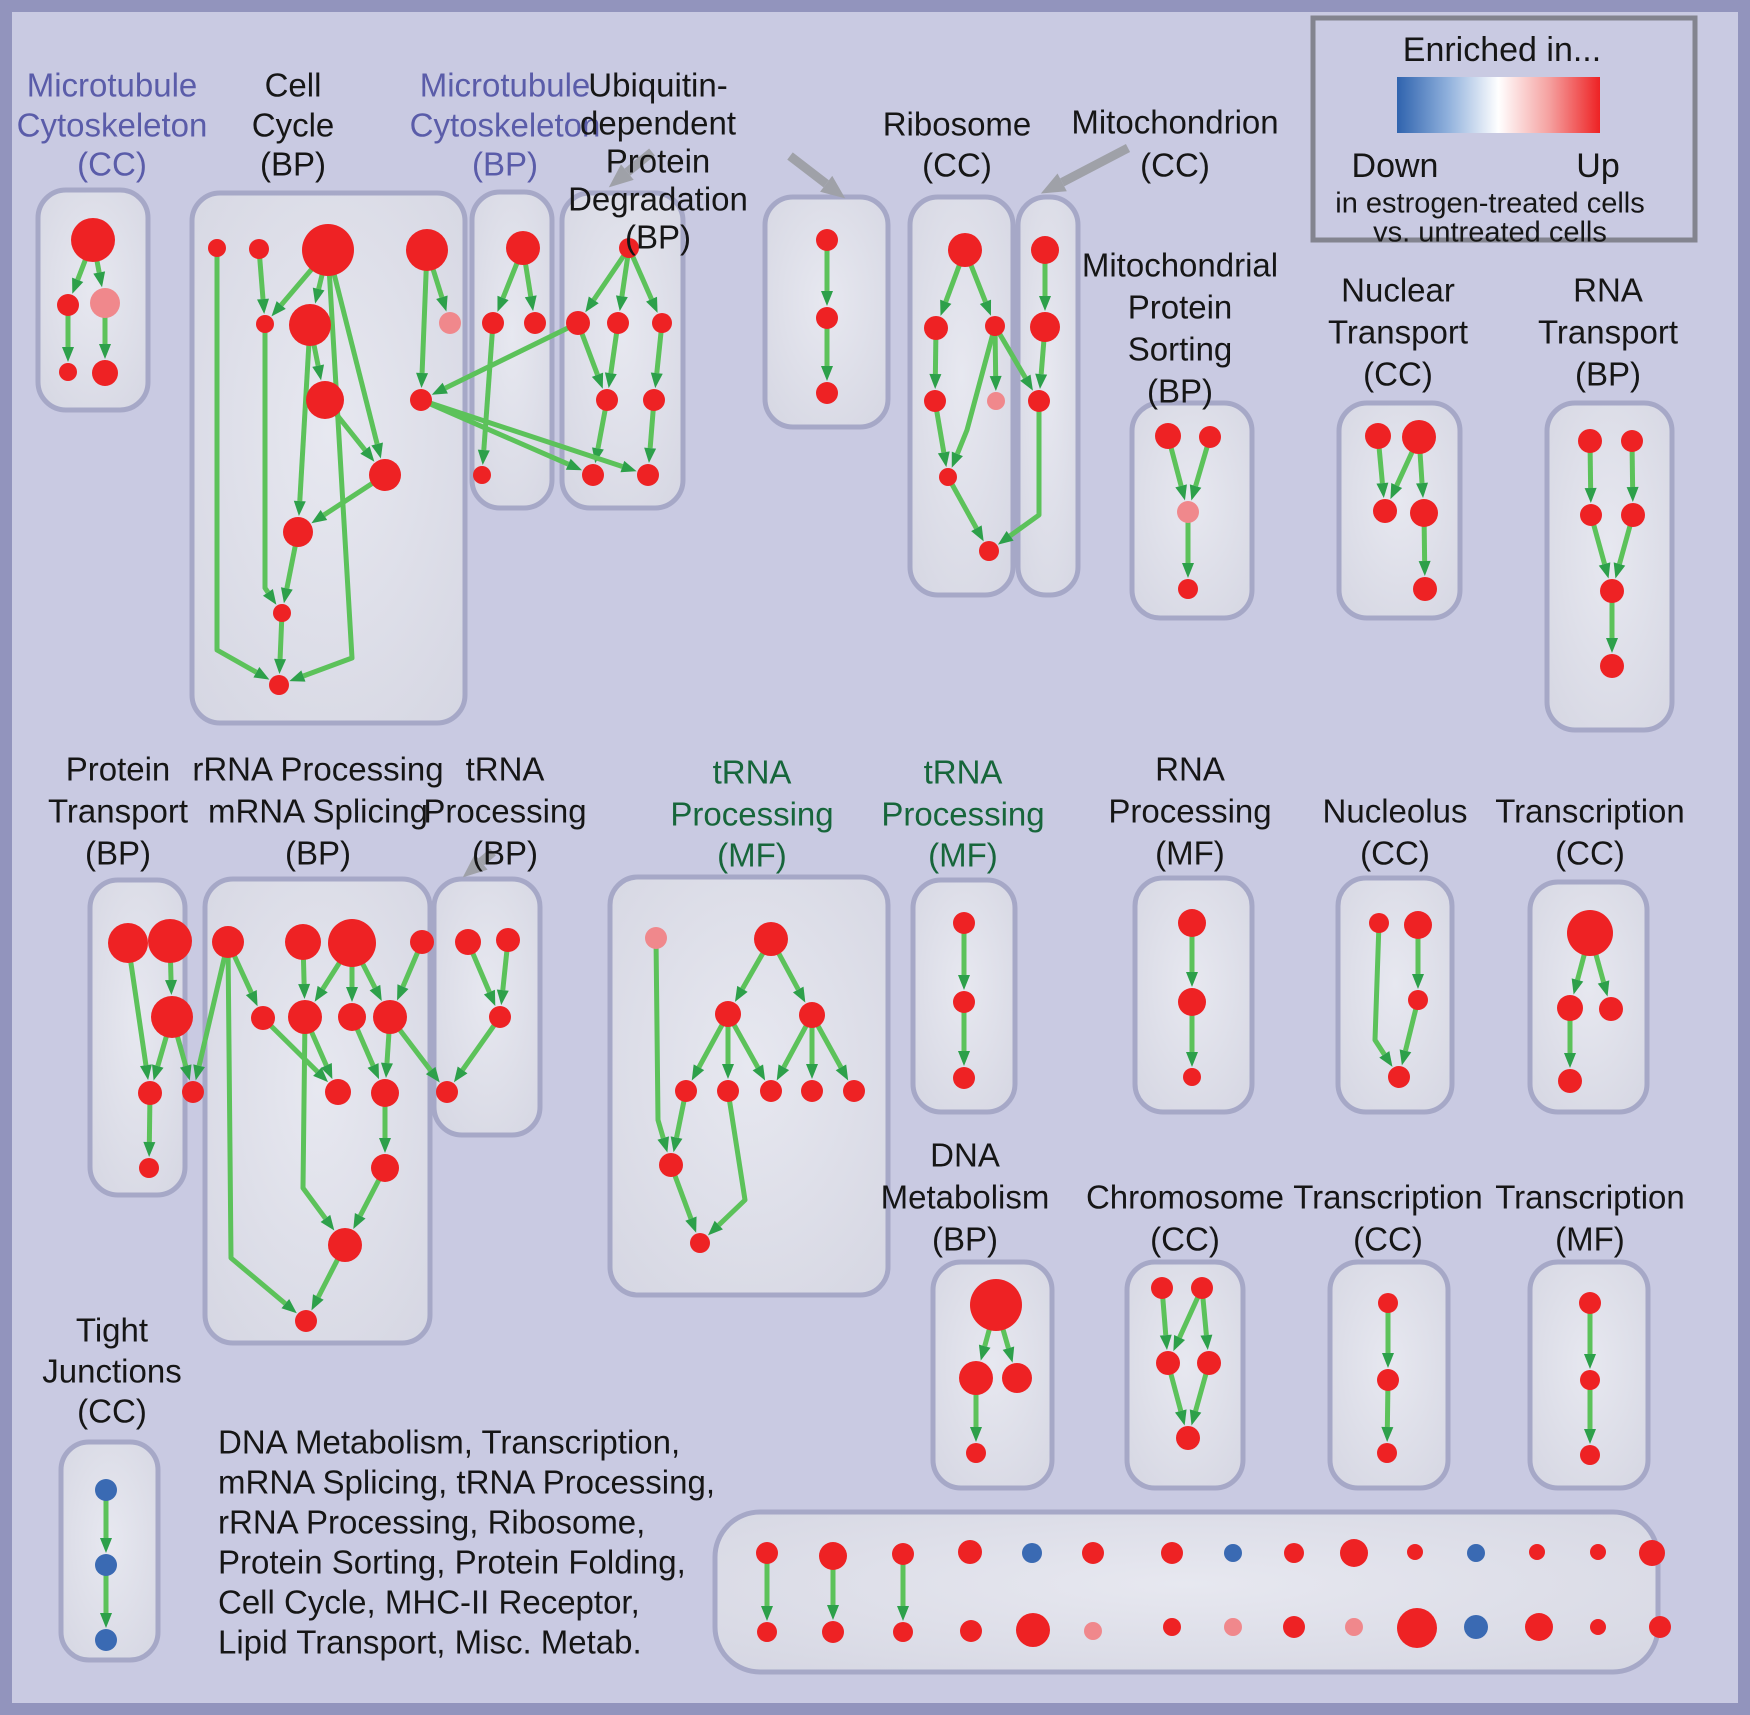 The image size is (1750, 1715). Describe the element at coordinates (1190, 769) in the screenshot. I see `cluster-label-rna_processing: RNA` at that location.